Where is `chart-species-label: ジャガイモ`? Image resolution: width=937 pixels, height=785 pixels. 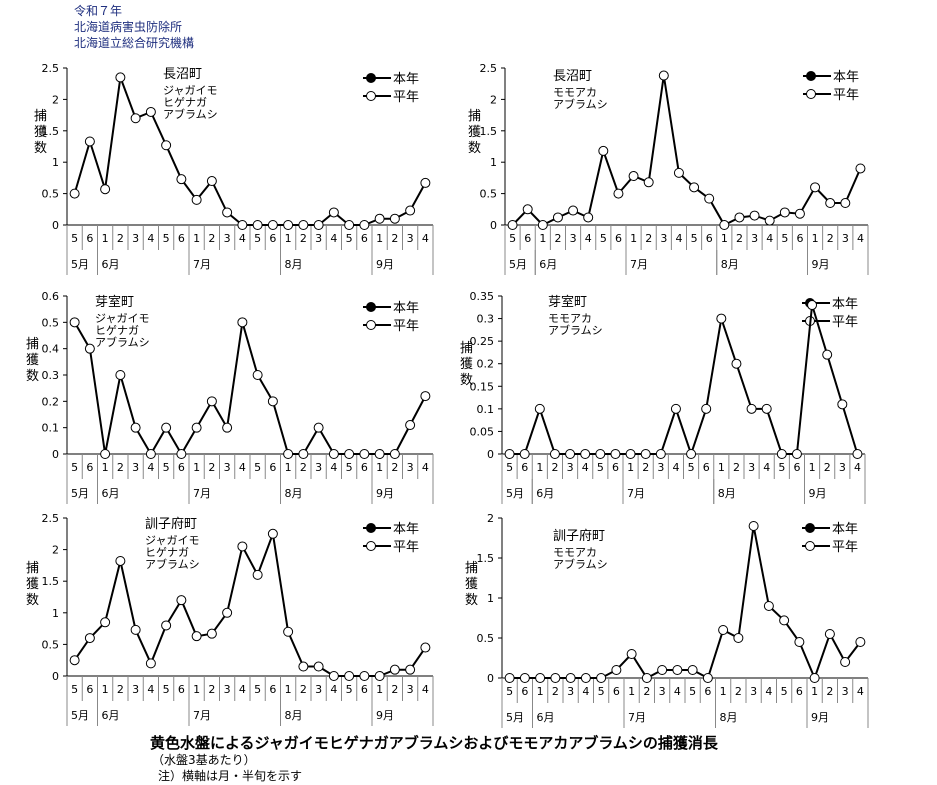
chart-species-label: ジャガイモ is located at coordinates (172, 540).